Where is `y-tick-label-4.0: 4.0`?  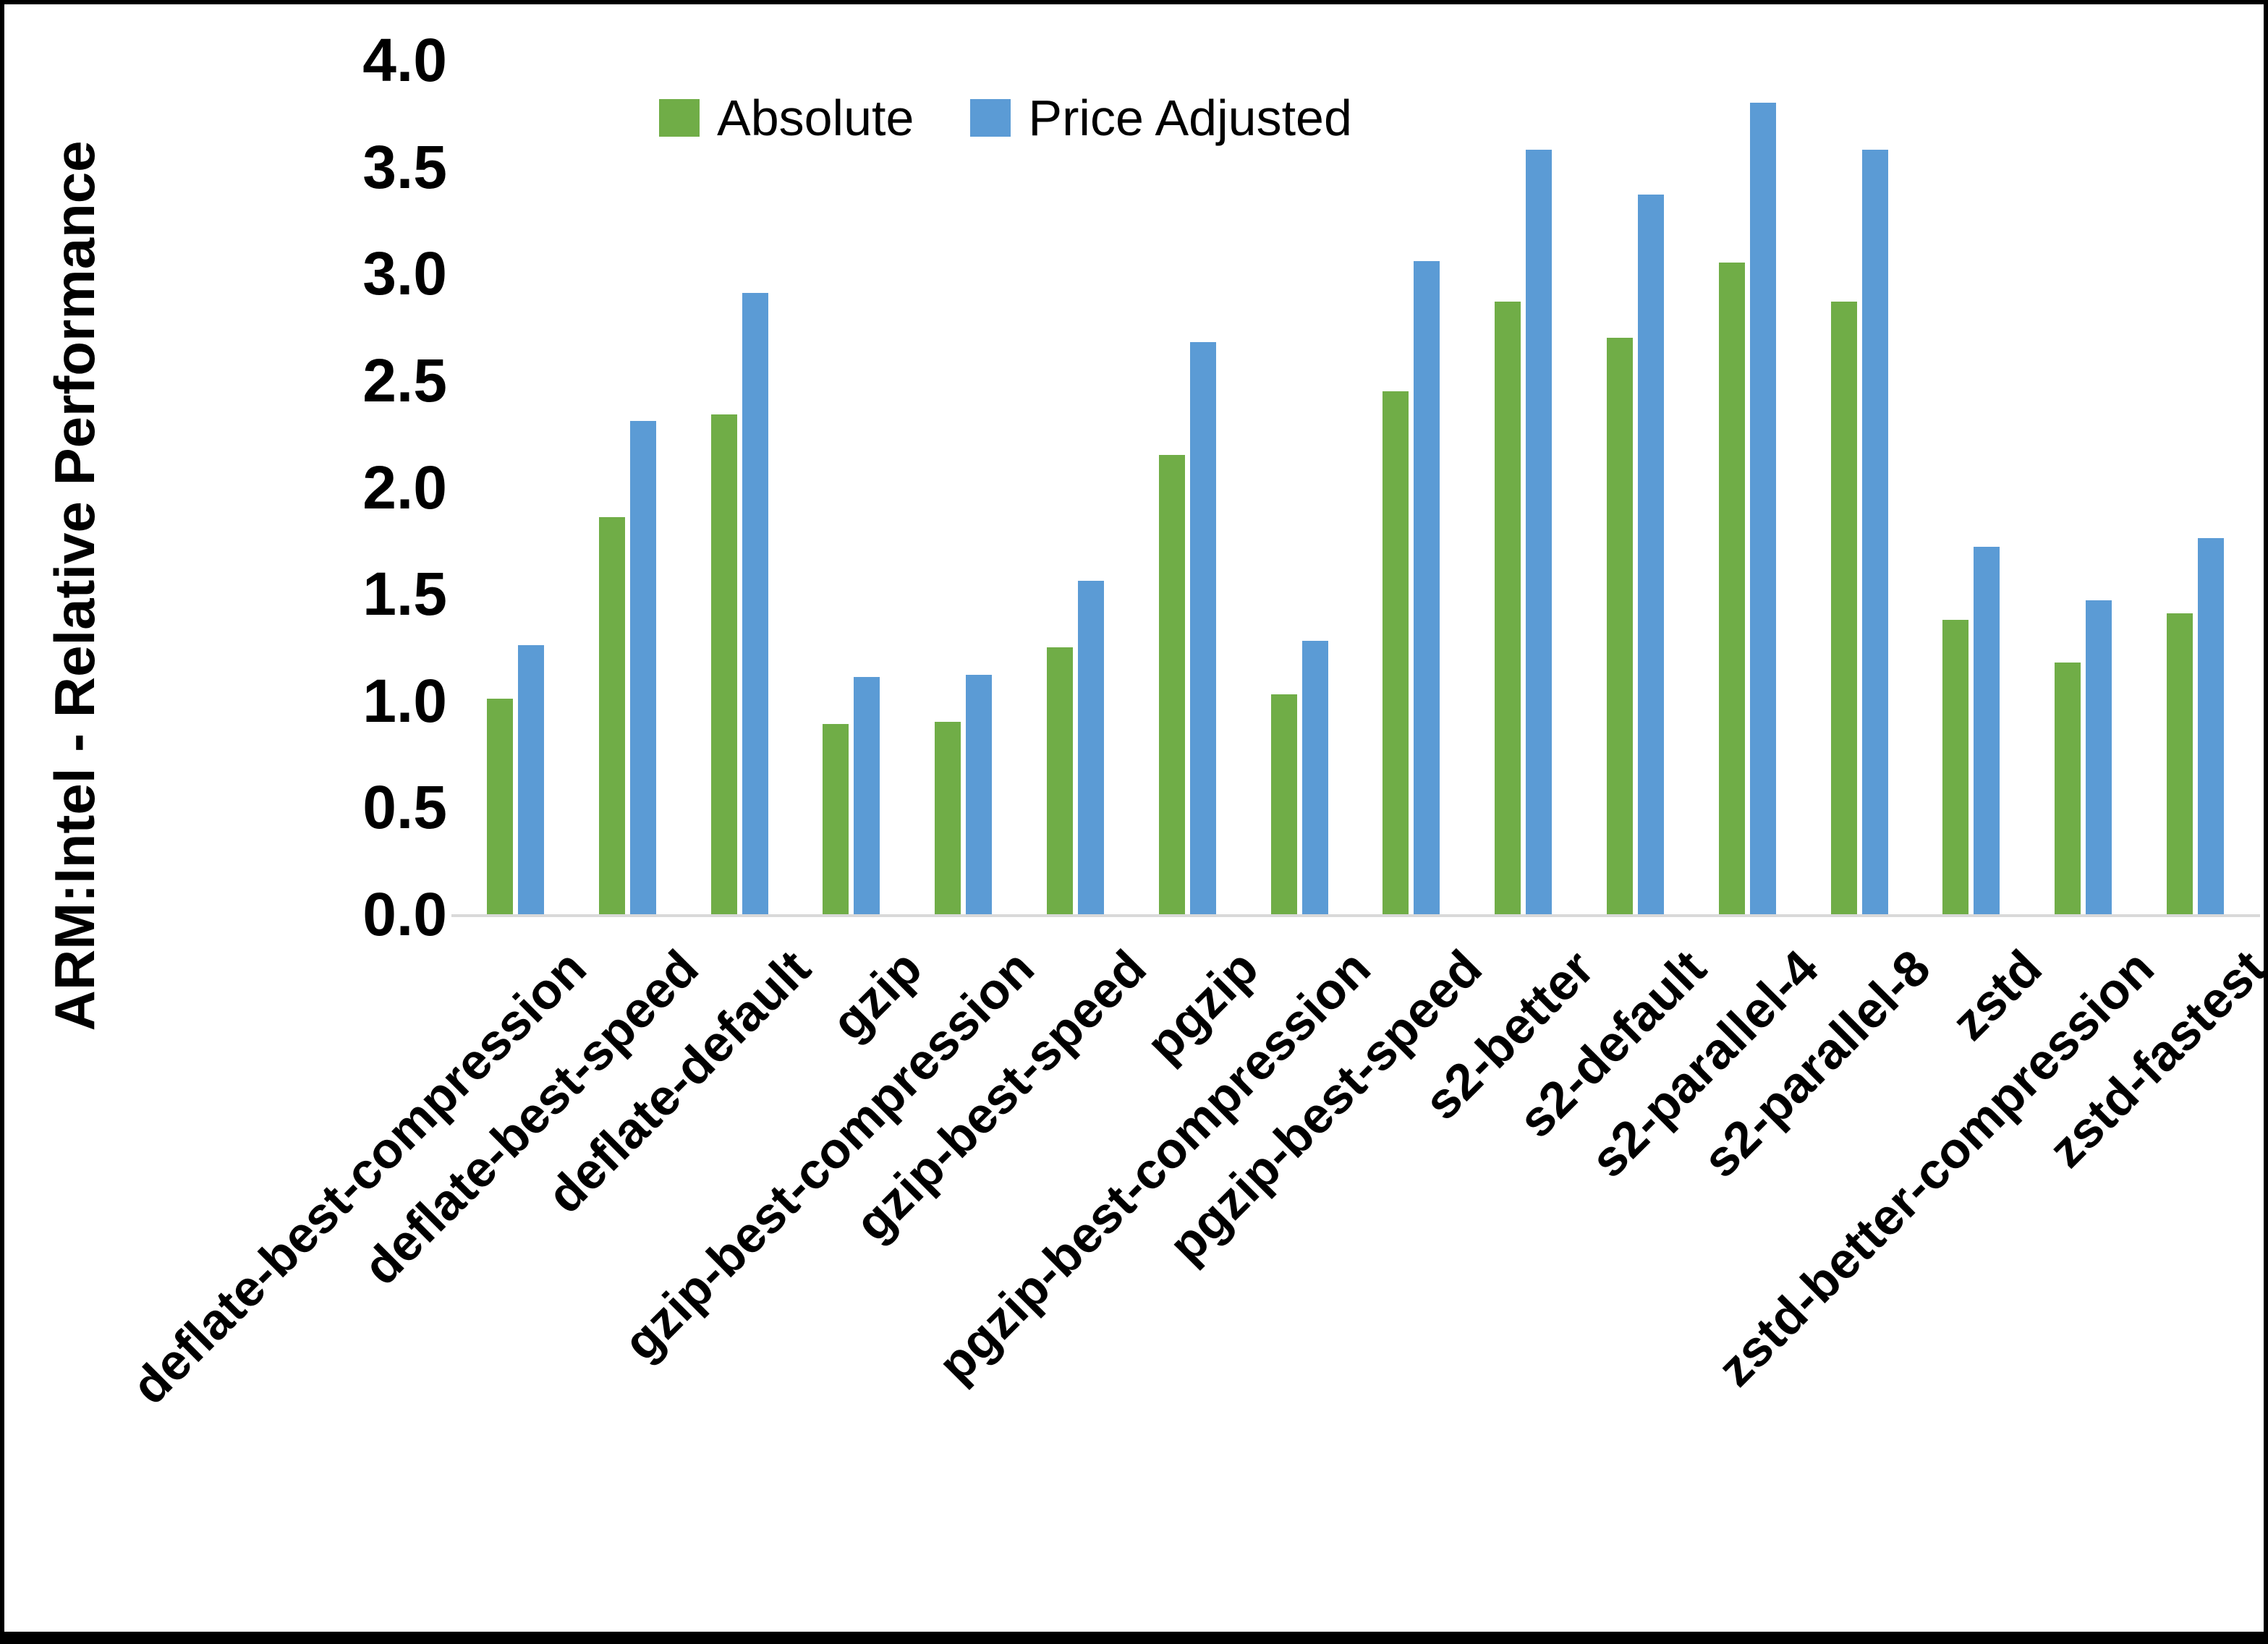
y-tick-label-4.0: 4.0 is located at coordinates (404, 60).